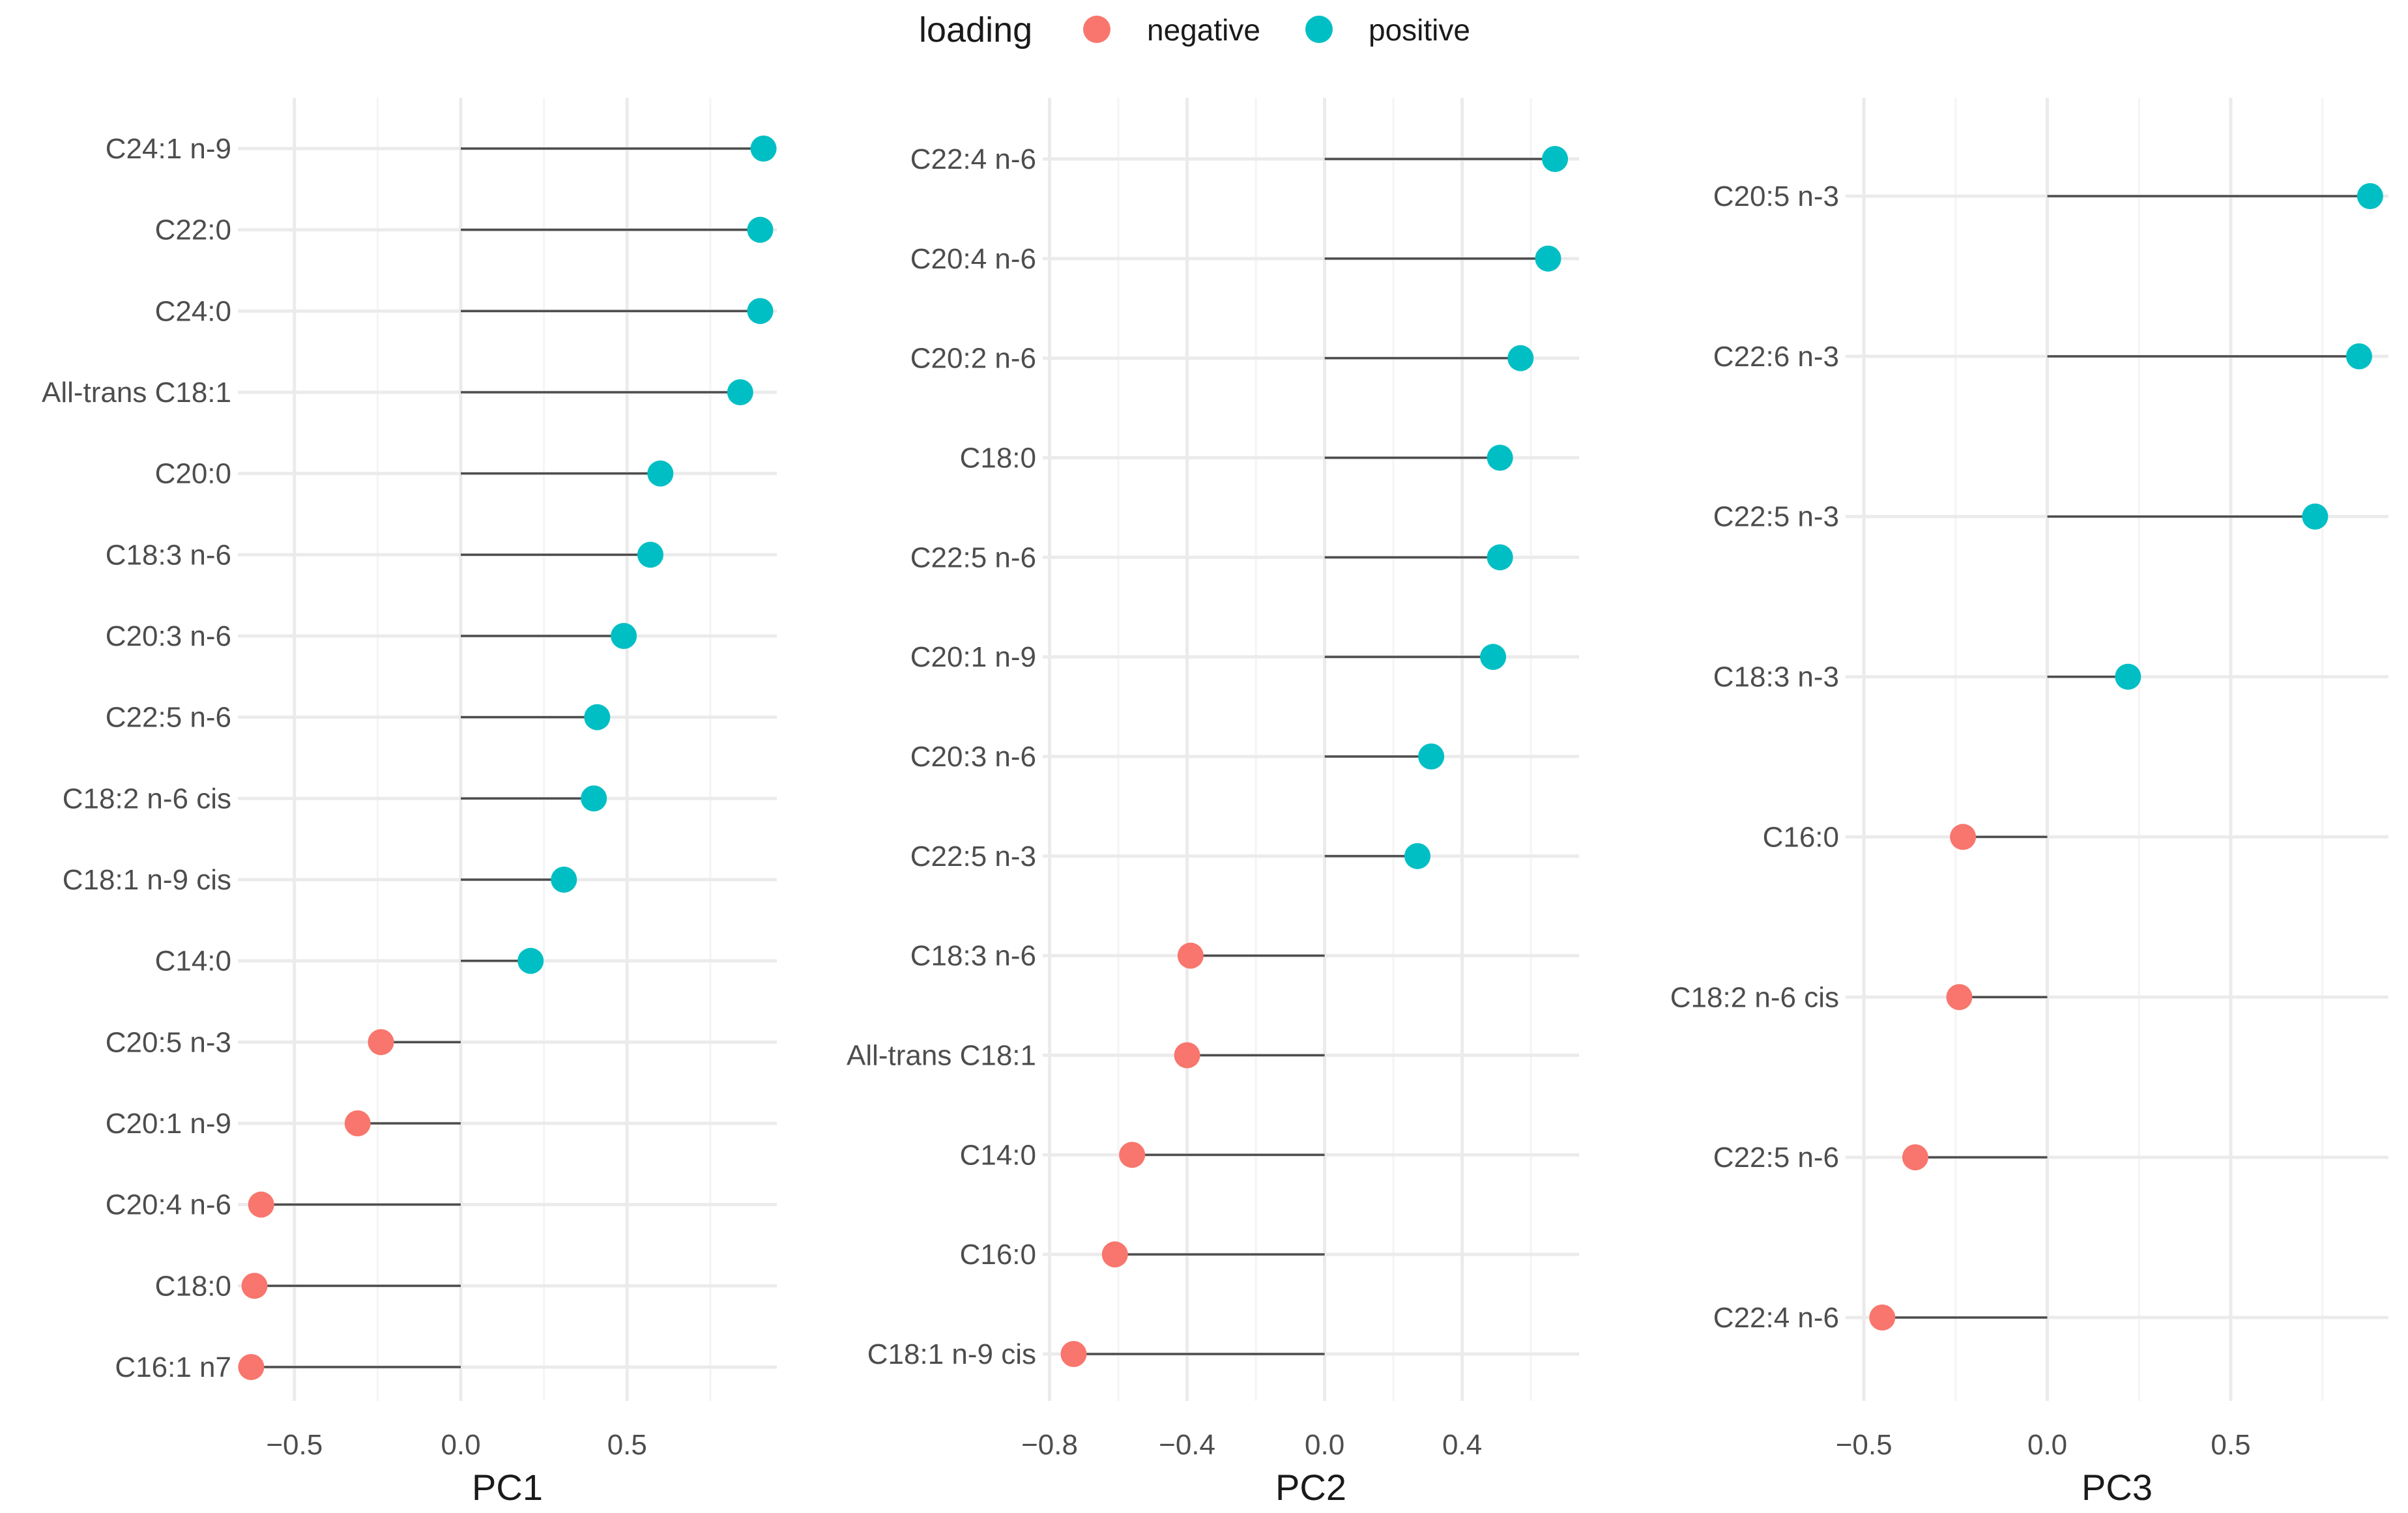  I want to click on legend-label-negative: negative, so click(1203, 30).